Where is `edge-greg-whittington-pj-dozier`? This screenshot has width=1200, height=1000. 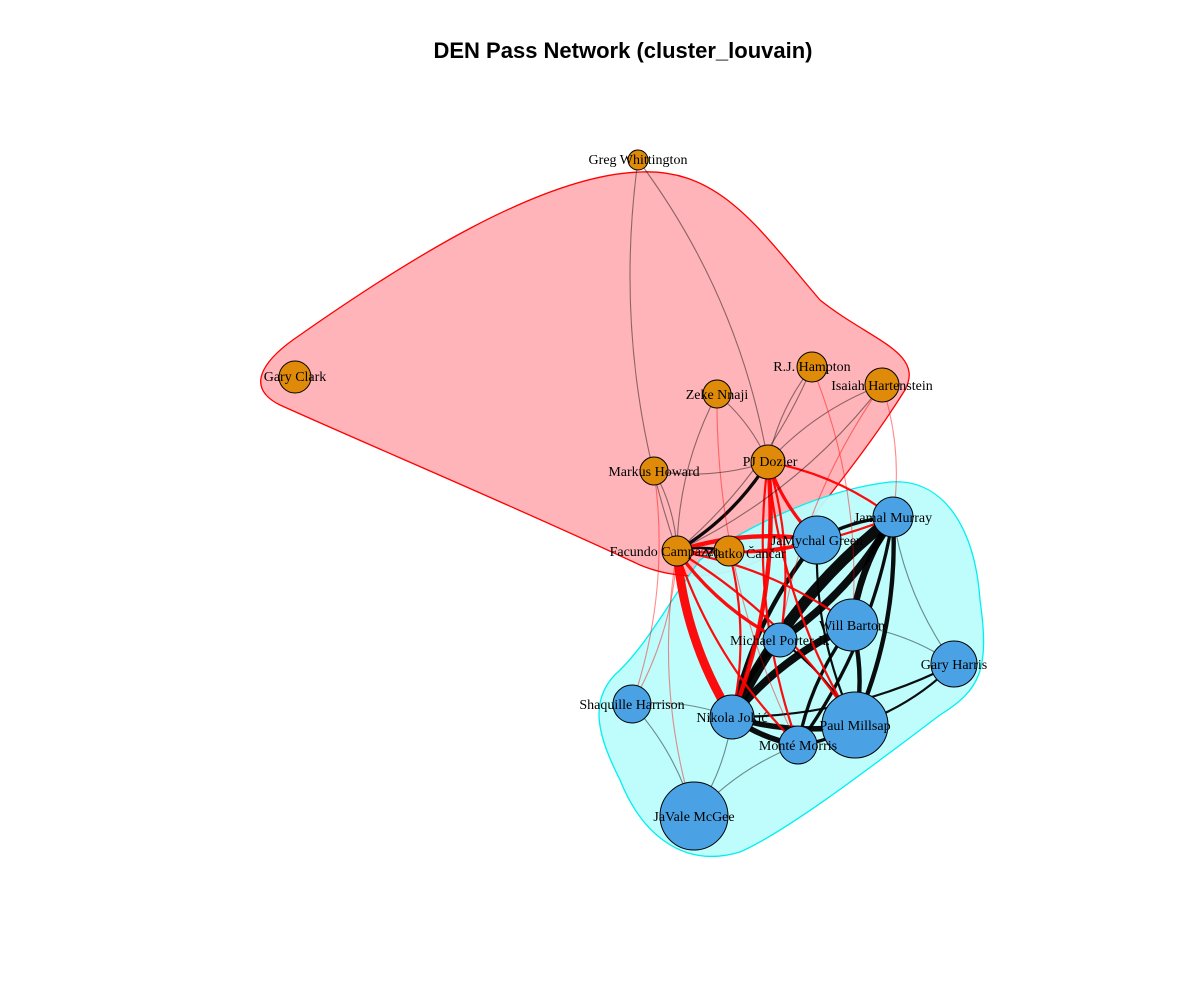 edge-greg-whittington-pj-dozier is located at coordinates (703, 311).